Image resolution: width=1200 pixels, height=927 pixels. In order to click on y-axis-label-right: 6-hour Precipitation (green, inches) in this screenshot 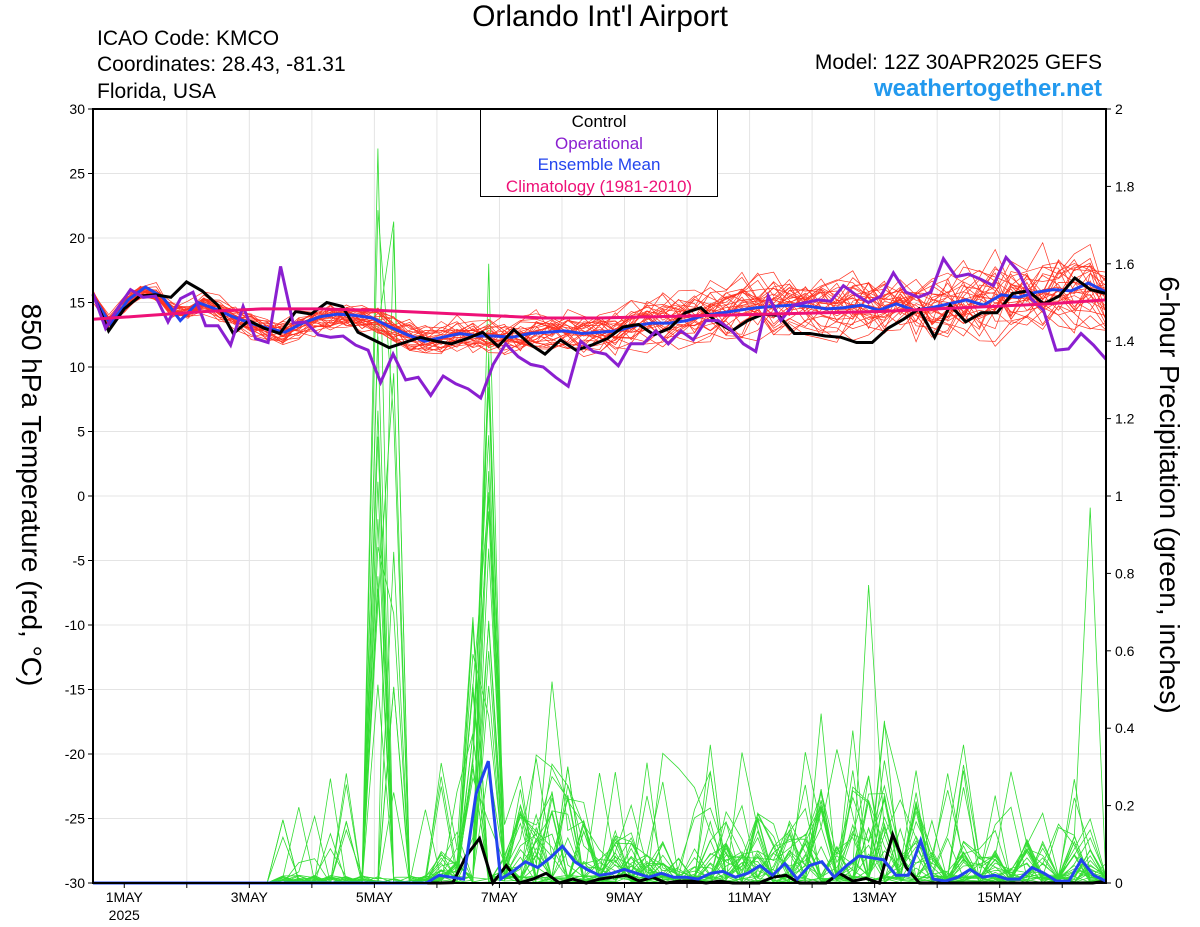, I will do `click(1169, 495)`.